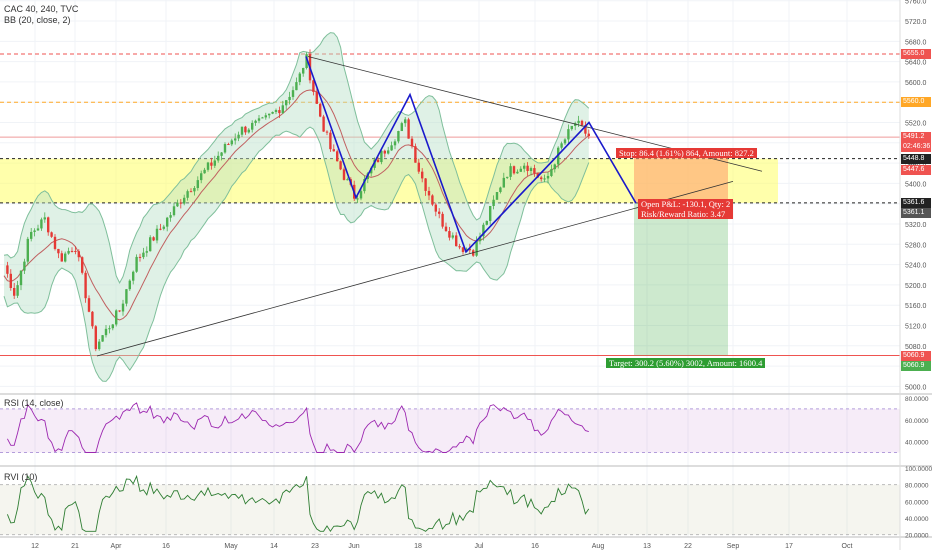  Describe the element at coordinates (231, 546) in the screenshot. I see `time-label: May` at that location.